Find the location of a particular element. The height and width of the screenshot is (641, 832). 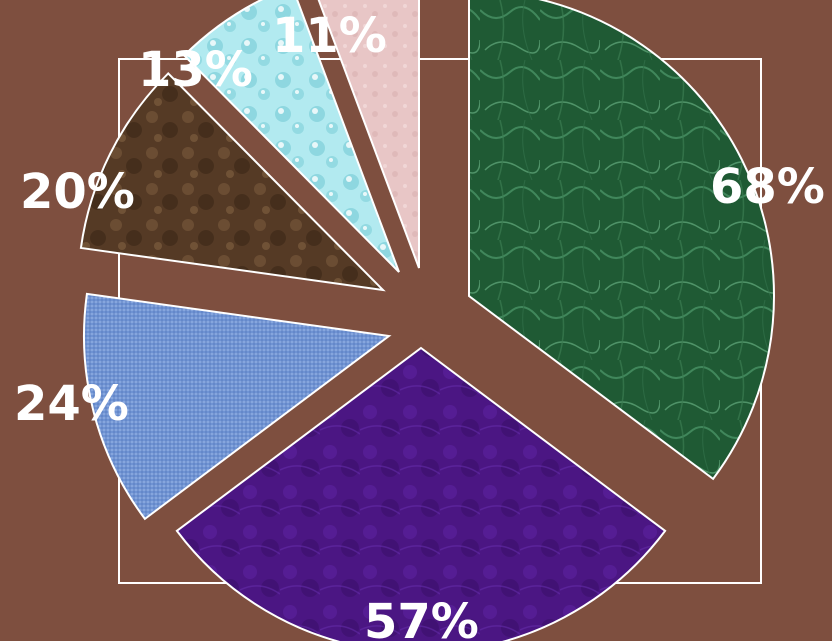

slice-label-0: 68% is located at coordinates (767, 187).